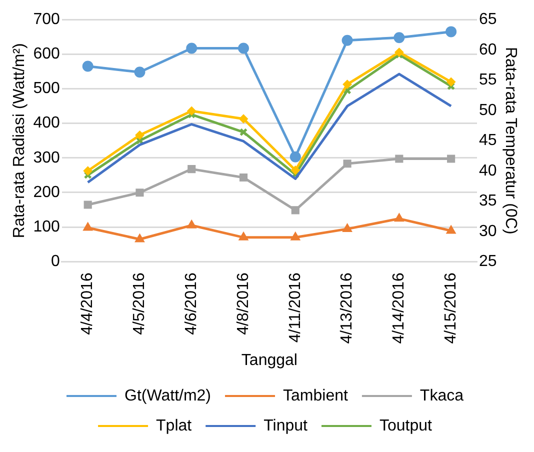 The height and width of the screenshot is (452, 534). I want to click on x-tick-label: 4/14/2016, so click(399, 308).